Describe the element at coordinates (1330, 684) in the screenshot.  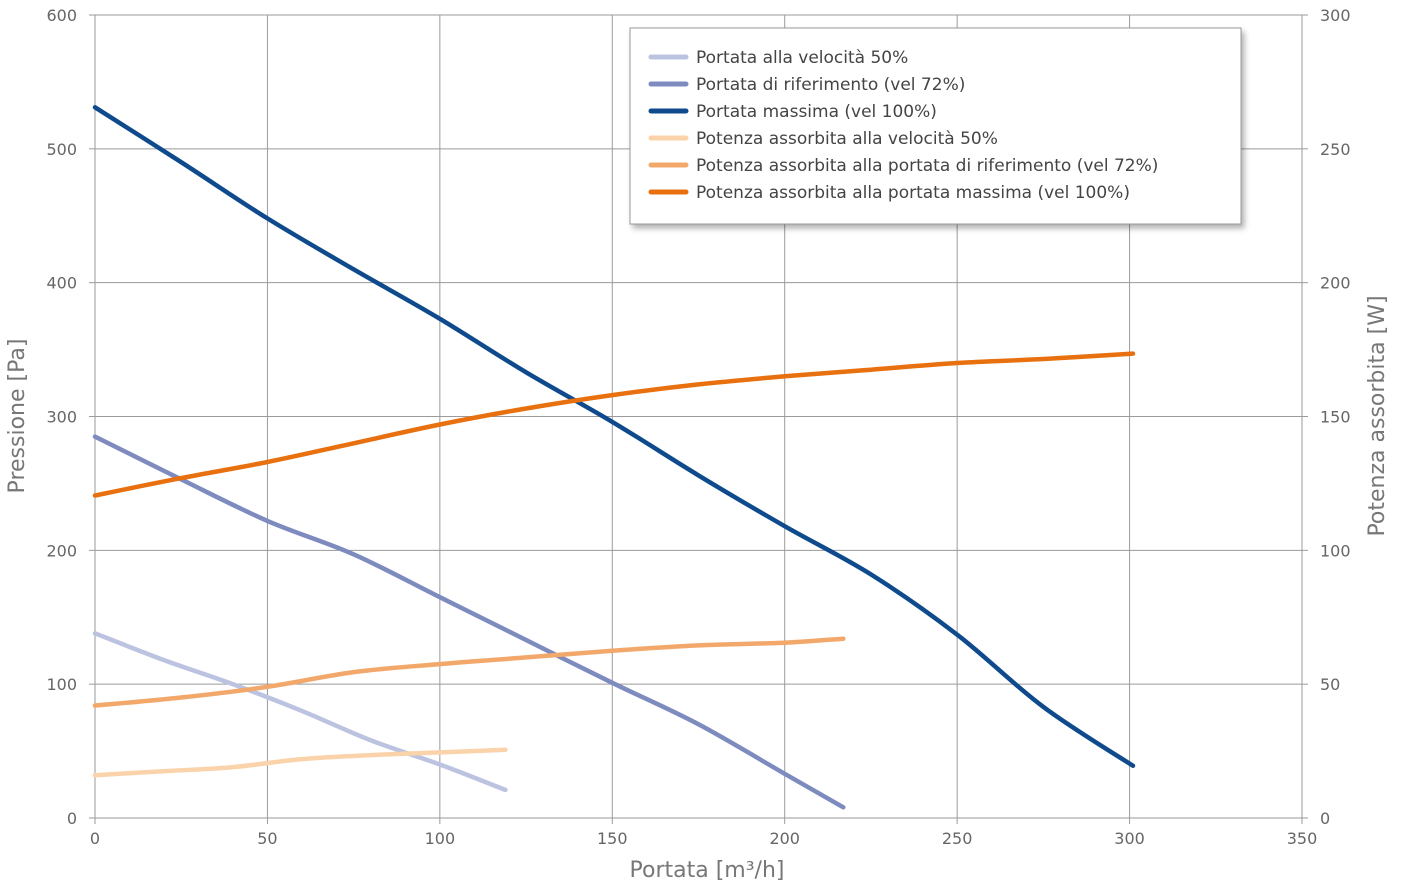
I see `y-right-tick-label: 50` at that location.